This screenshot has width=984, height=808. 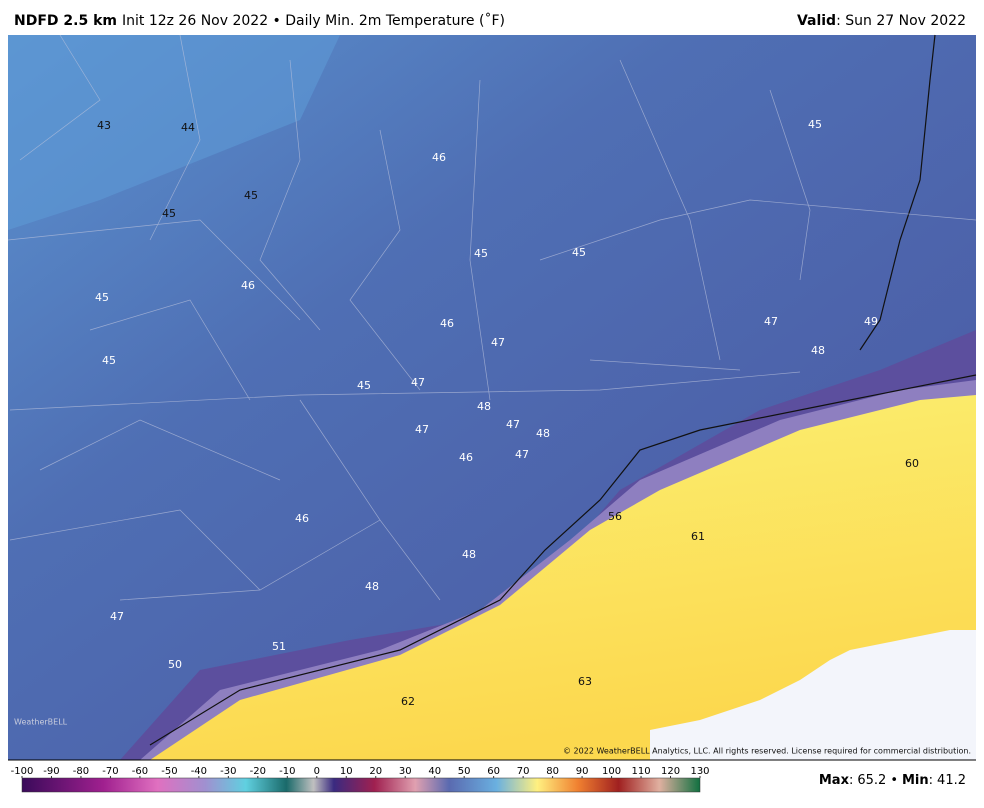 What do you see at coordinates (816, 21) in the screenshot?
I see `valid-label: Valid` at bounding box center [816, 21].